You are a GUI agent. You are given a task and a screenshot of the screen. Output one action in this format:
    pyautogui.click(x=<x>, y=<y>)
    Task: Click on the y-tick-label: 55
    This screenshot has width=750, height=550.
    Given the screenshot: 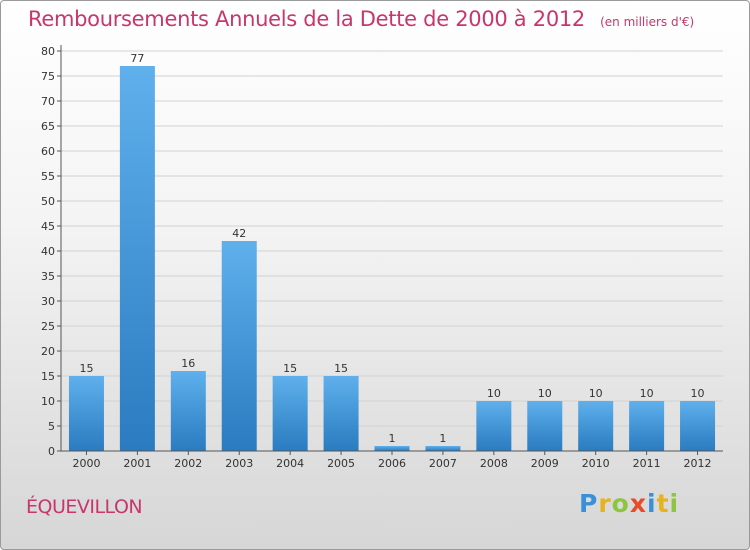 What is the action you would take?
    pyautogui.click(x=48, y=176)
    